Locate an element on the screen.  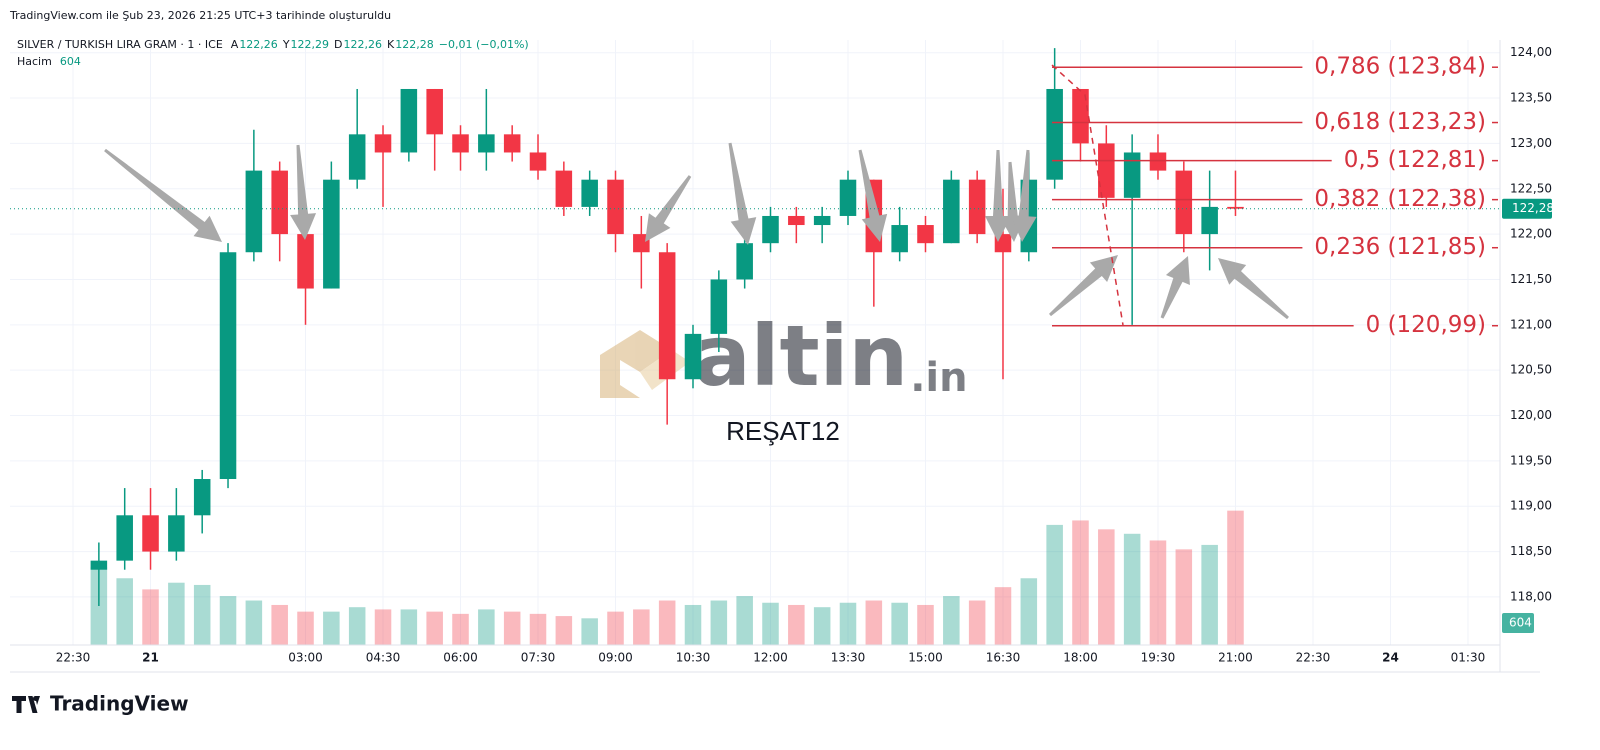
last-price-label: 122,28 is located at coordinates (1533, 208).